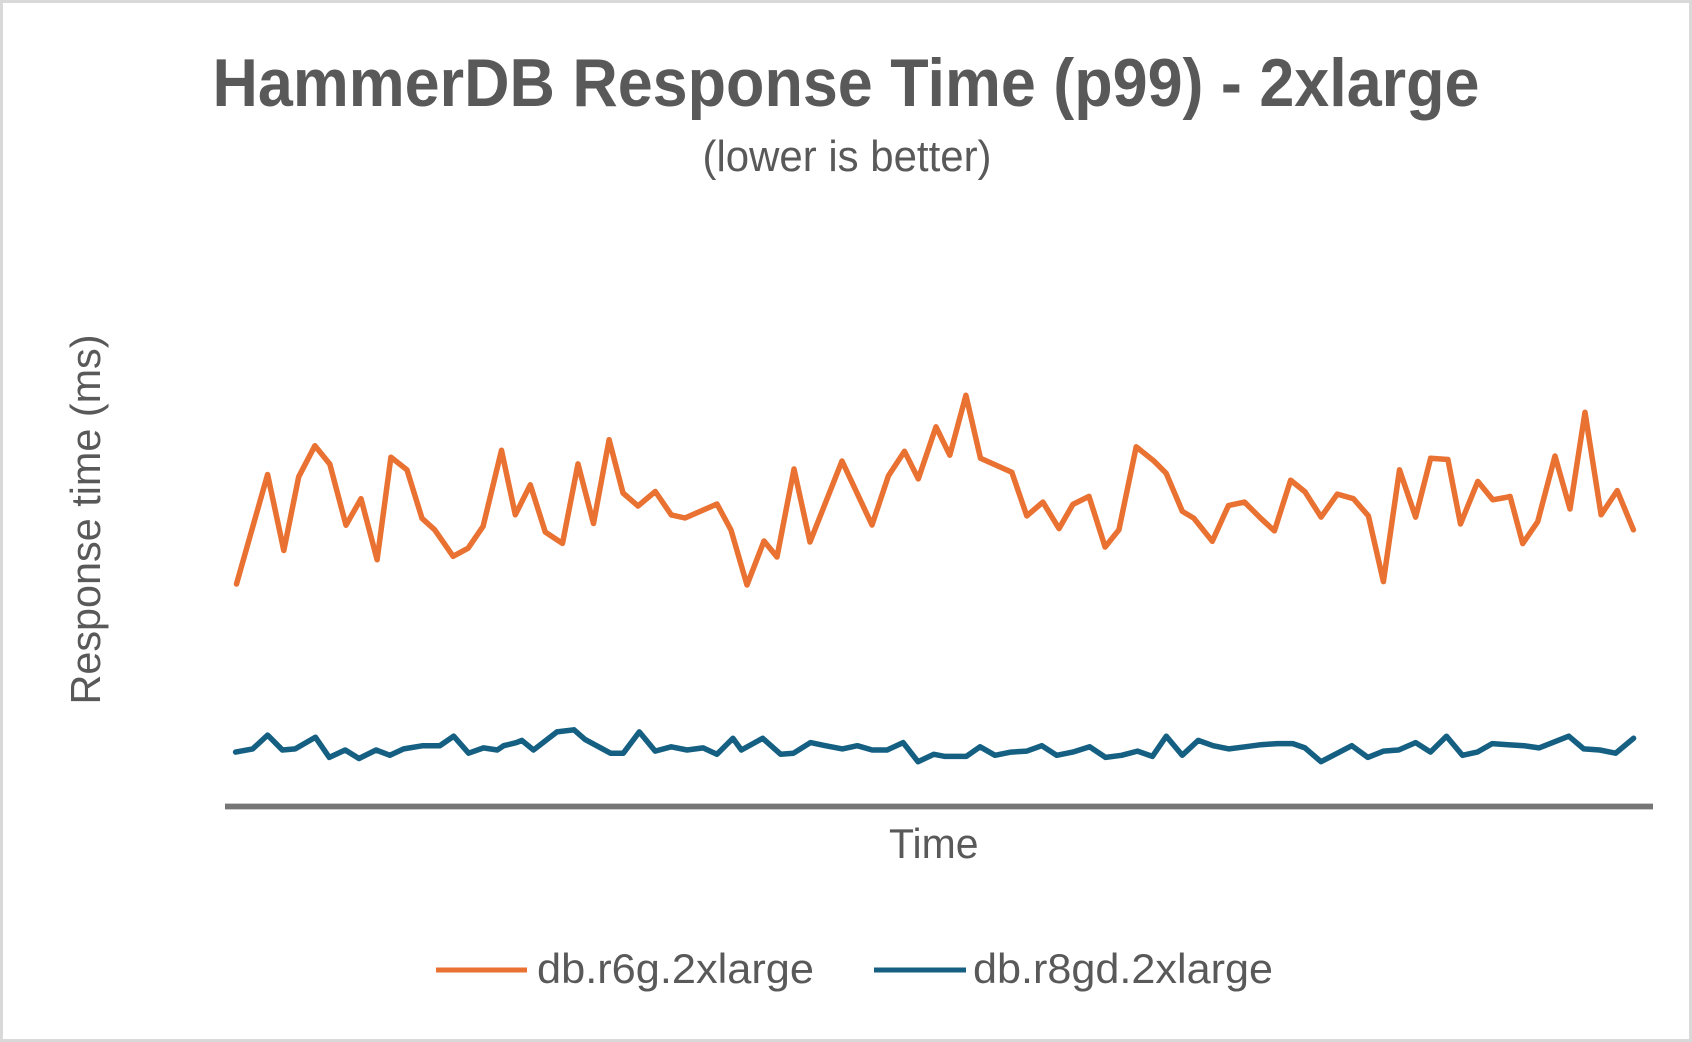 This screenshot has width=1692, height=1042. Describe the element at coordinates (1123, 968) in the screenshot. I see `svg-text: db.r8gd.2xlarge` at that location.